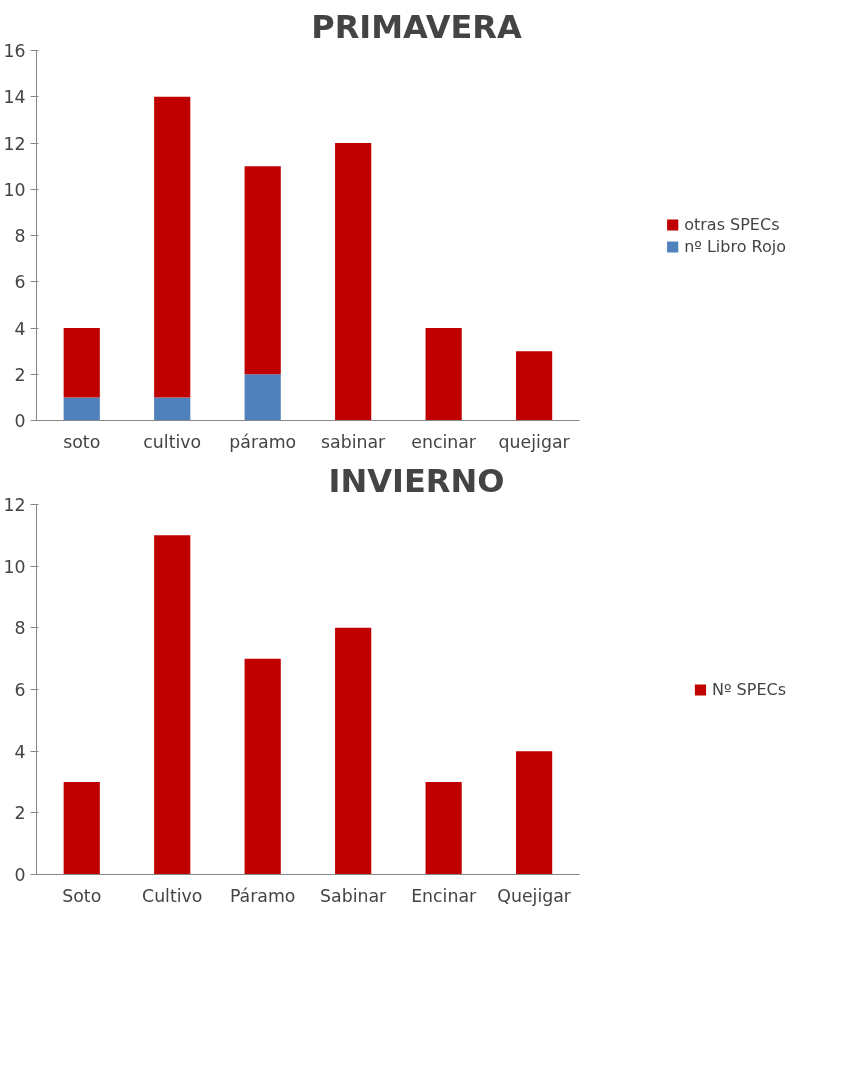  What do you see at coordinates (82, 895) in the screenshot?
I see `x-tick-label: Soto` at bounding box center [82, 895].